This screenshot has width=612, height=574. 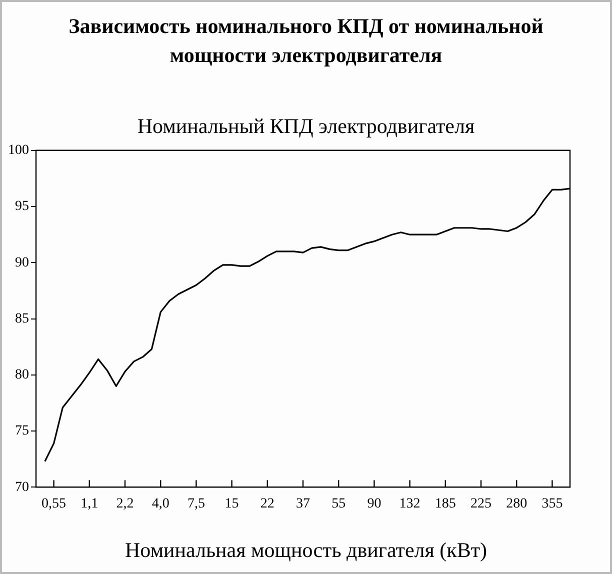 I want to click on x-tick-label: 7,5, so click(x=196, y=504).